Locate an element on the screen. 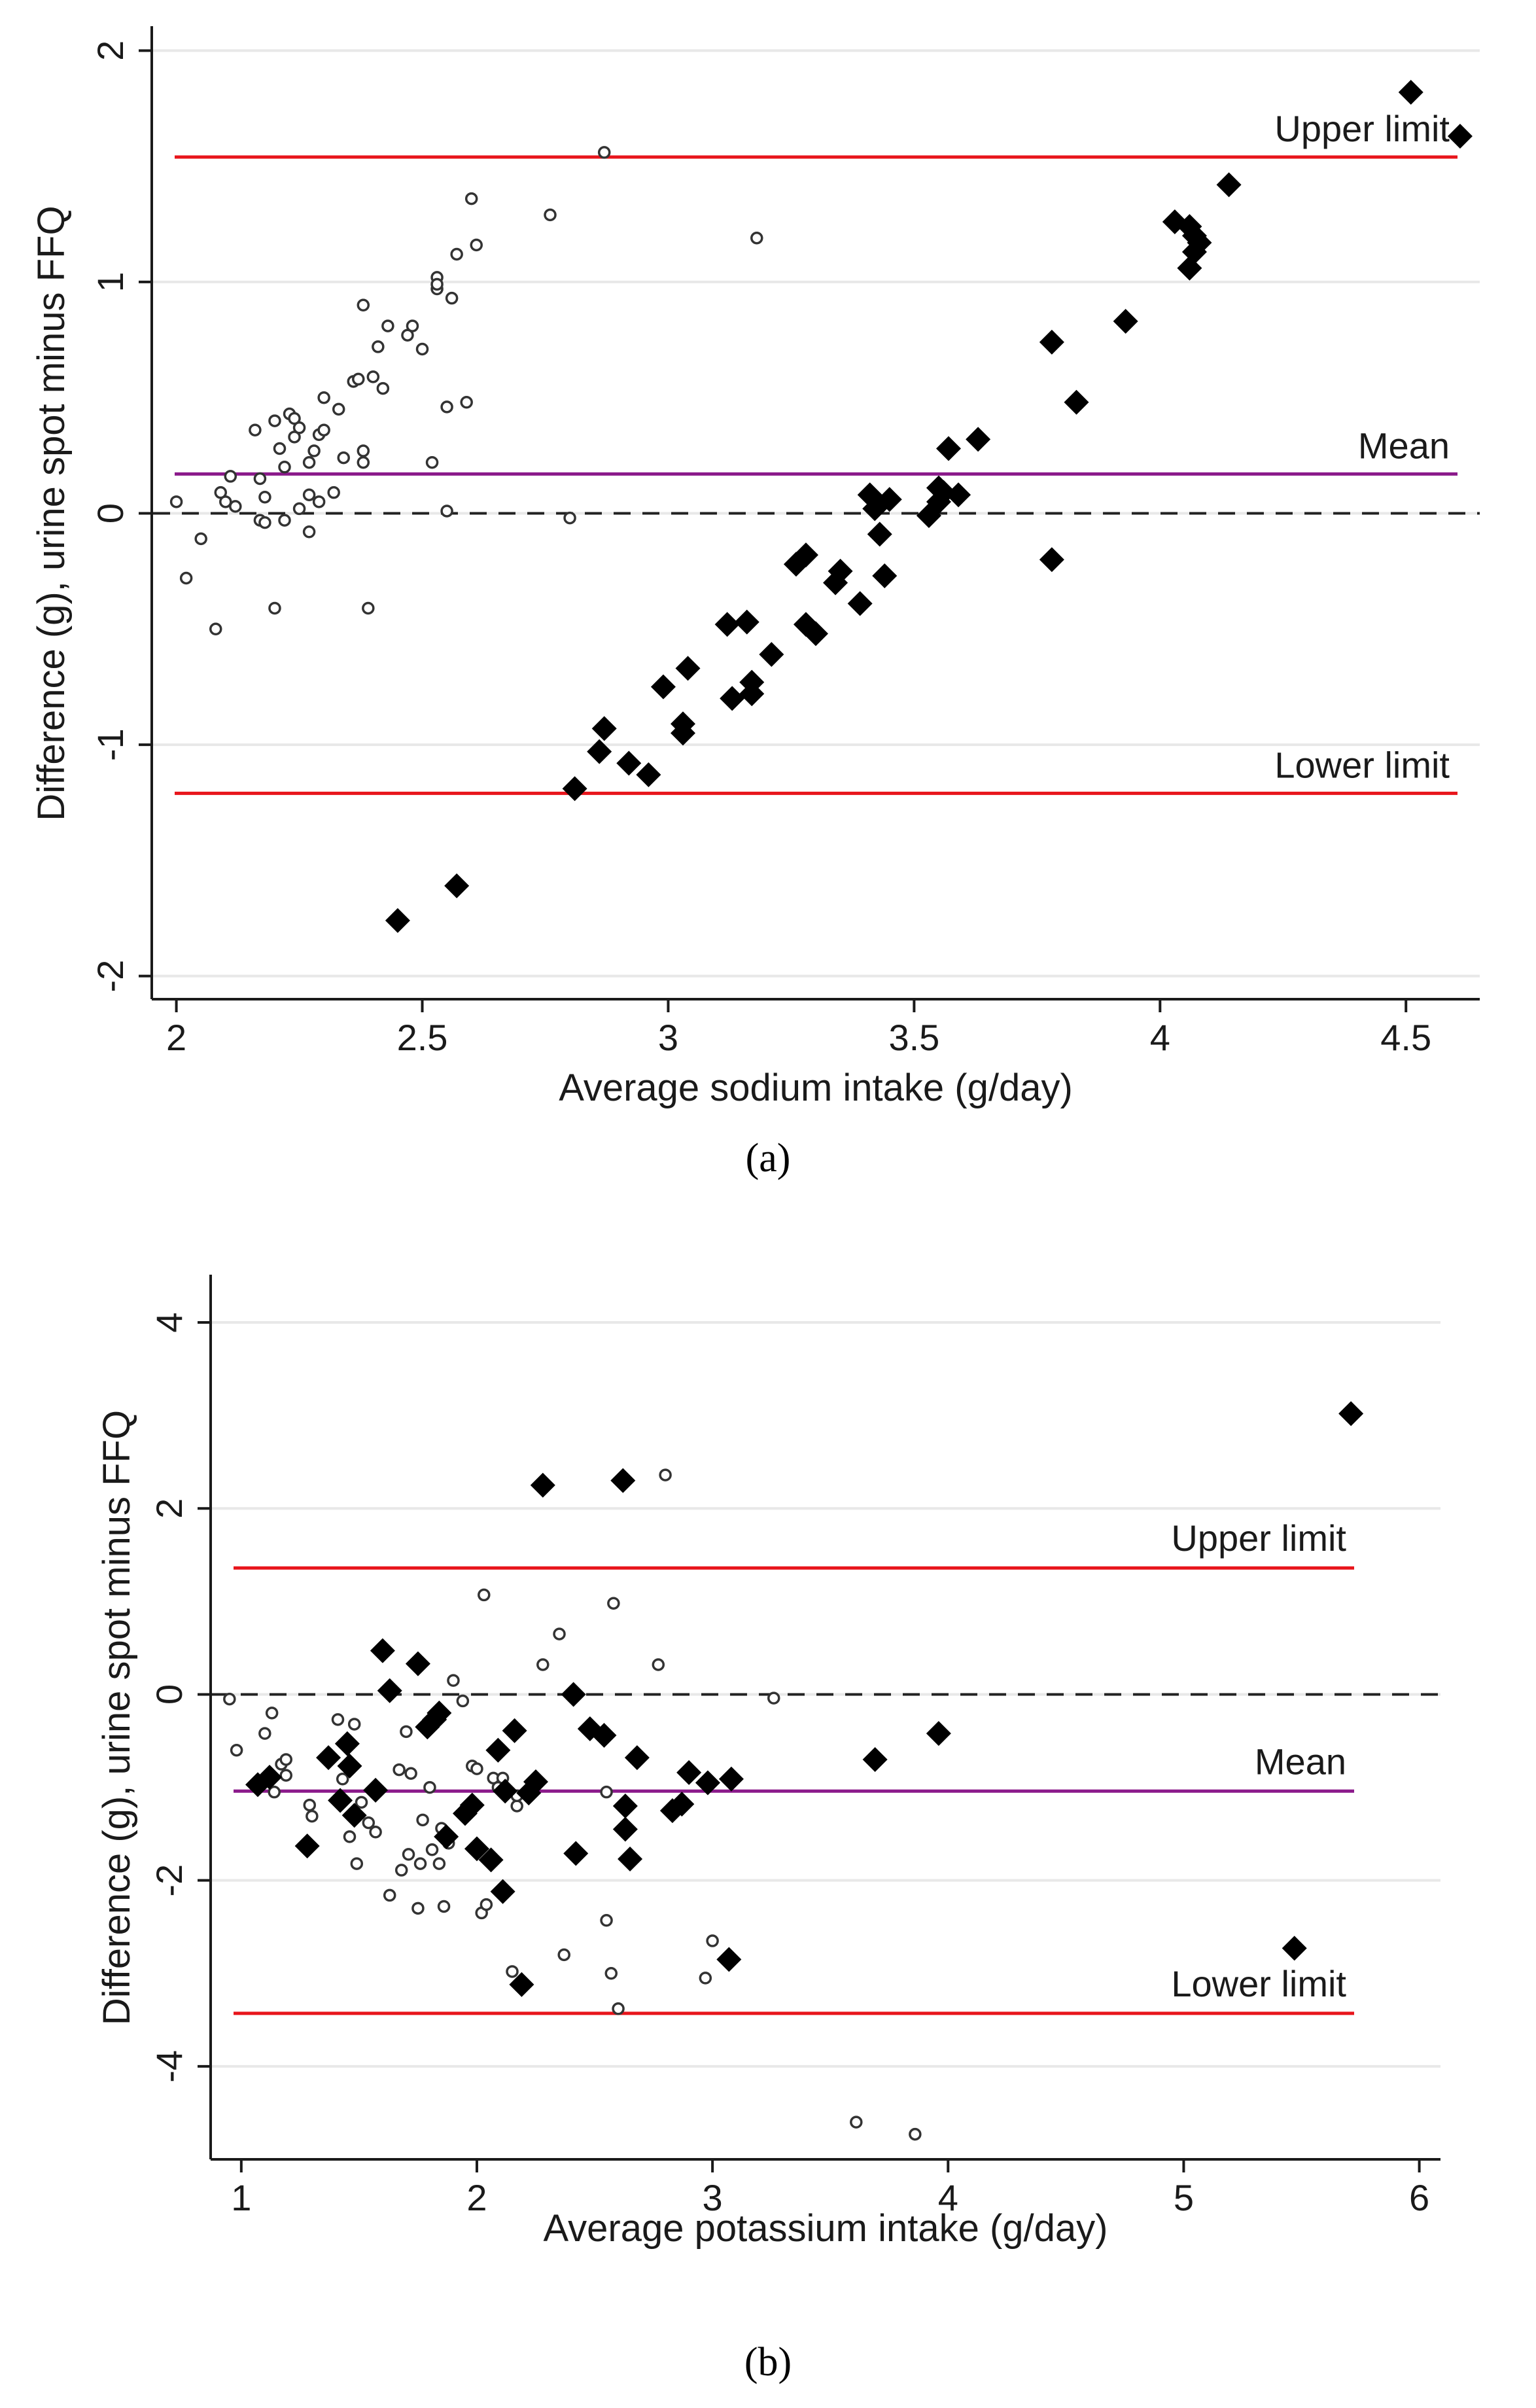 Image resolution: width=1536 pixels, height=2408 pixels. panel-b-x-tick-label-3: 4 is located at coordinates (948, 2197).